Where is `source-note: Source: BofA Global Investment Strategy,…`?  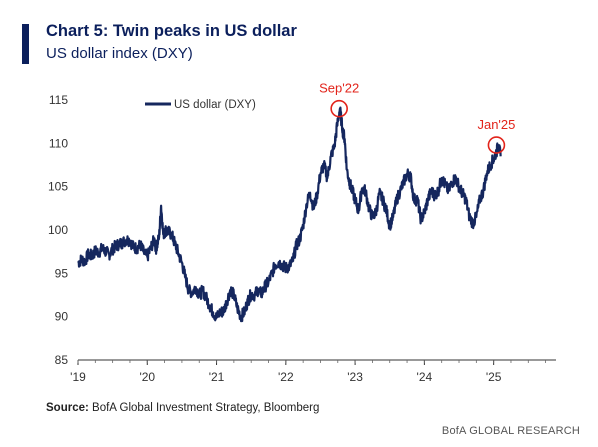
source-note: Source: BofA Global Investment Strategy,… is located at coordinates (182, 408).